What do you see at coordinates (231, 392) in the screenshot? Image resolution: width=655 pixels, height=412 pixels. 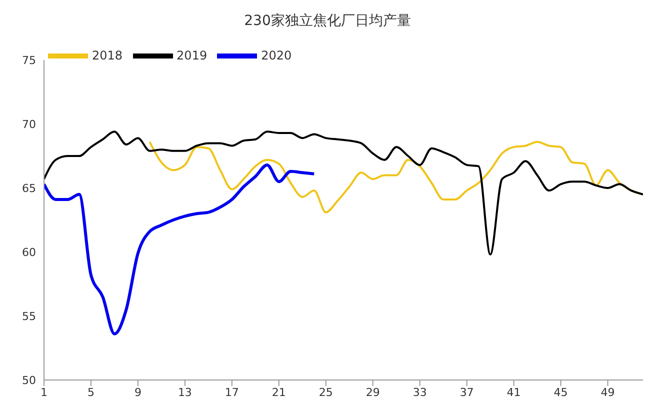 I see `x-tick-label: 17` at bounding box center [231, 392].